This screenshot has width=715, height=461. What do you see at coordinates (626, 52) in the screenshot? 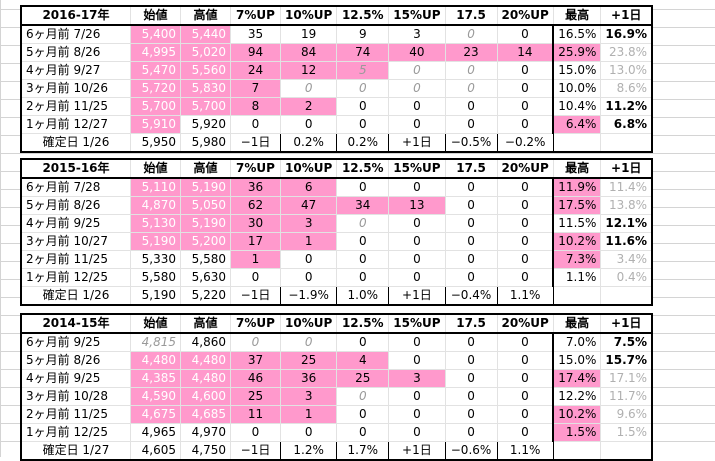
I see `table-cell: 23.8%` at bounding box center [626, 52].